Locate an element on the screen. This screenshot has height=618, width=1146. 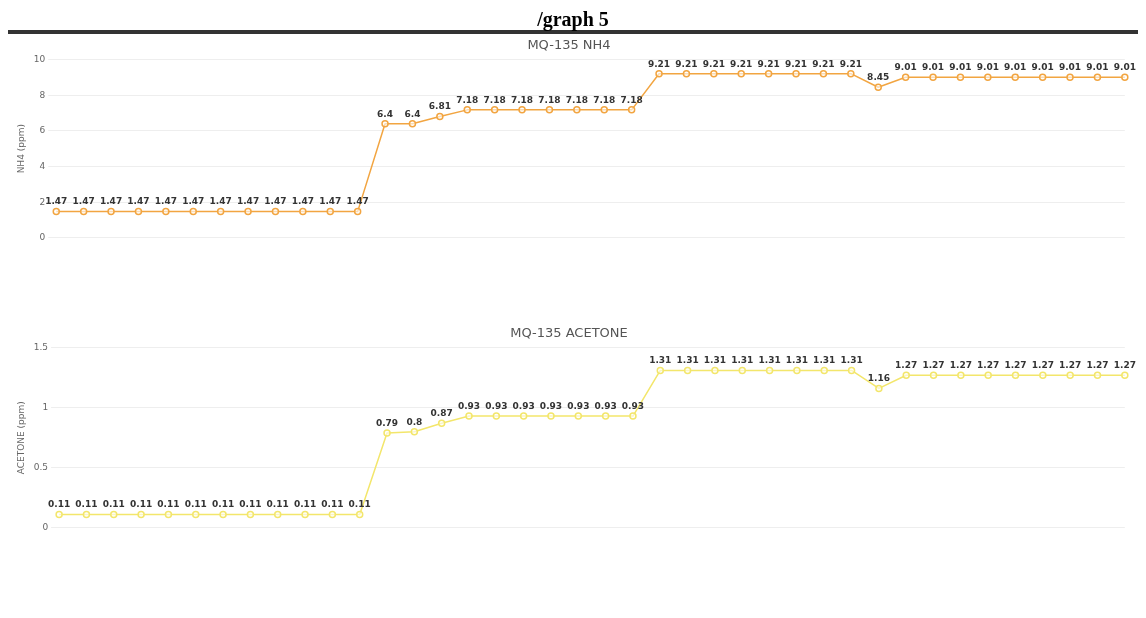
data-label: 0.87 is located at coordinates (441, 413).